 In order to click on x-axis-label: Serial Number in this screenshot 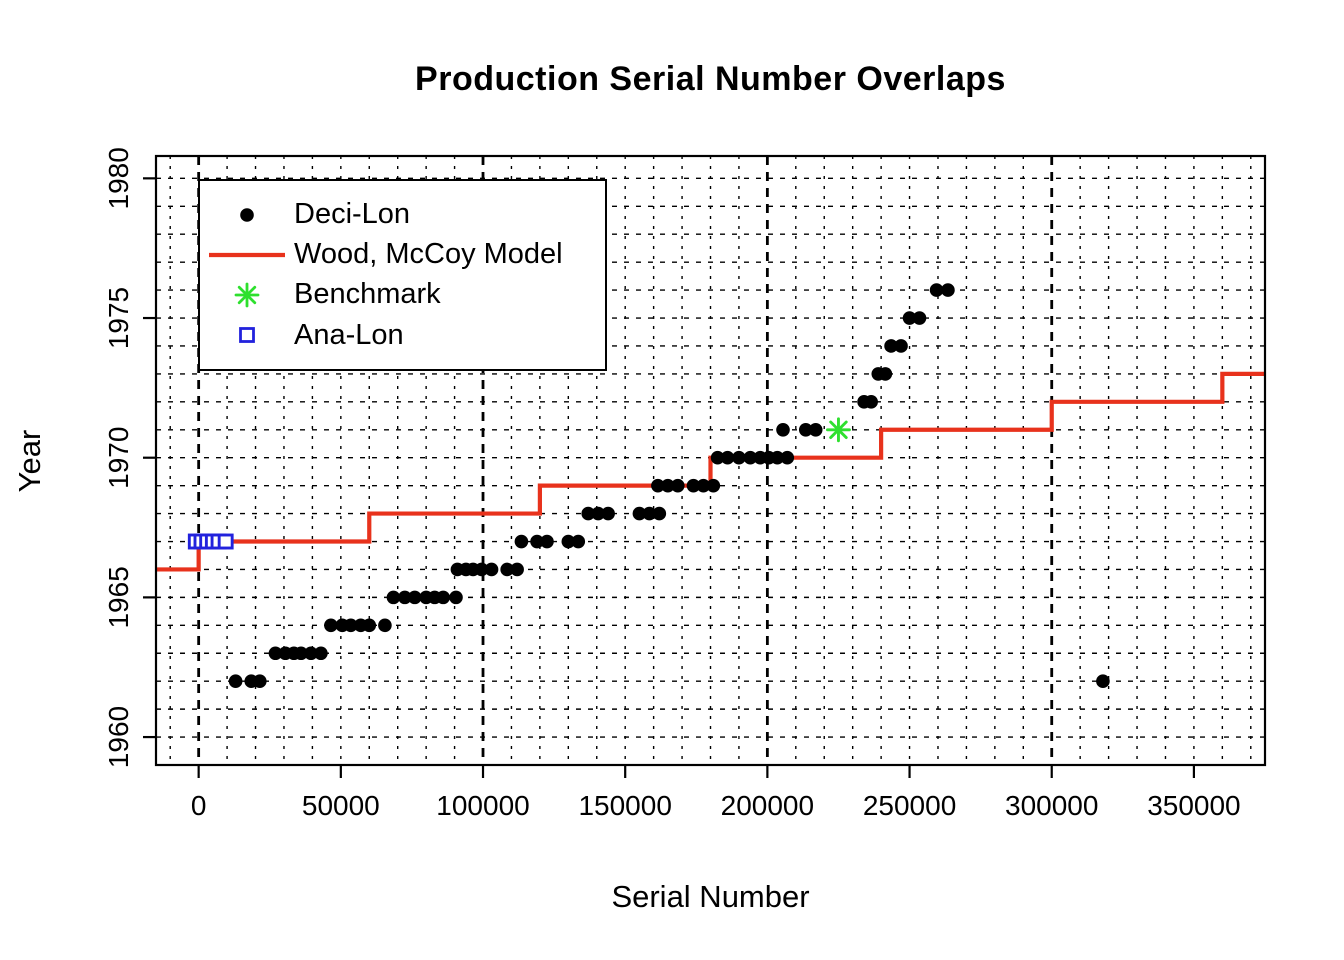, I will do `click(710, 896)`.